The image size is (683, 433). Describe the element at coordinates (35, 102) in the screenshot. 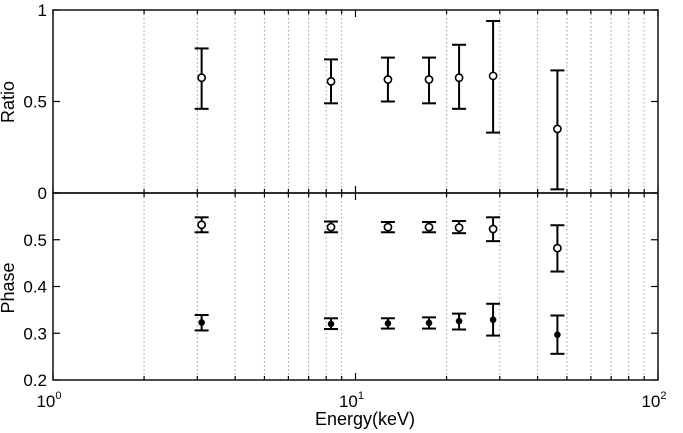

I see `ratio-y-tick-label: 0.5` at that location.